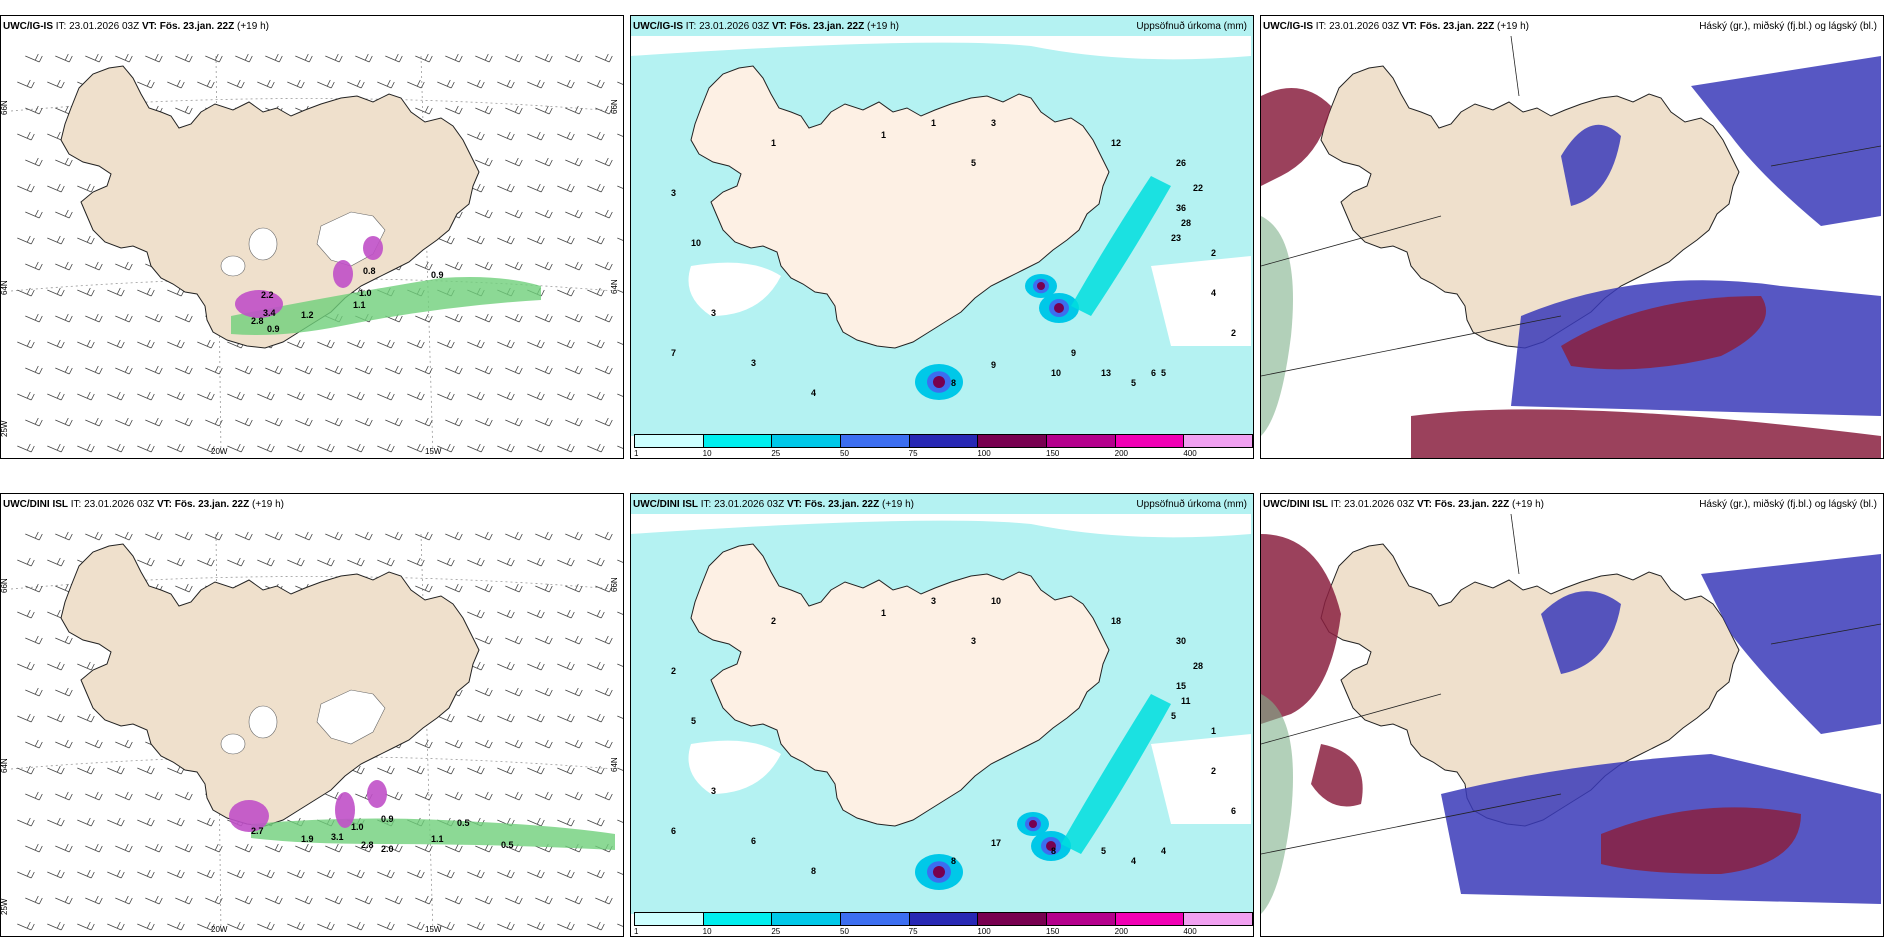 This screenshot has height=950, width=1900. What do you see at coordinates (913, 453) in the screenshot?
I see `colorbar-tick-label: 75` at bounding box center [913, 453].